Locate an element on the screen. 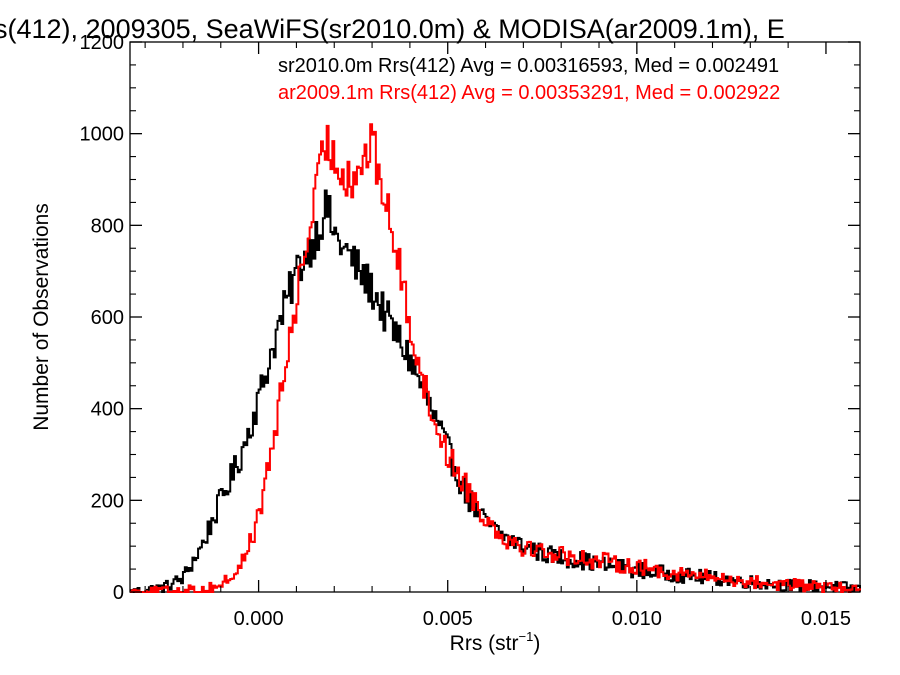  y-tick-label: 0 is located at coordinates (118, 593).